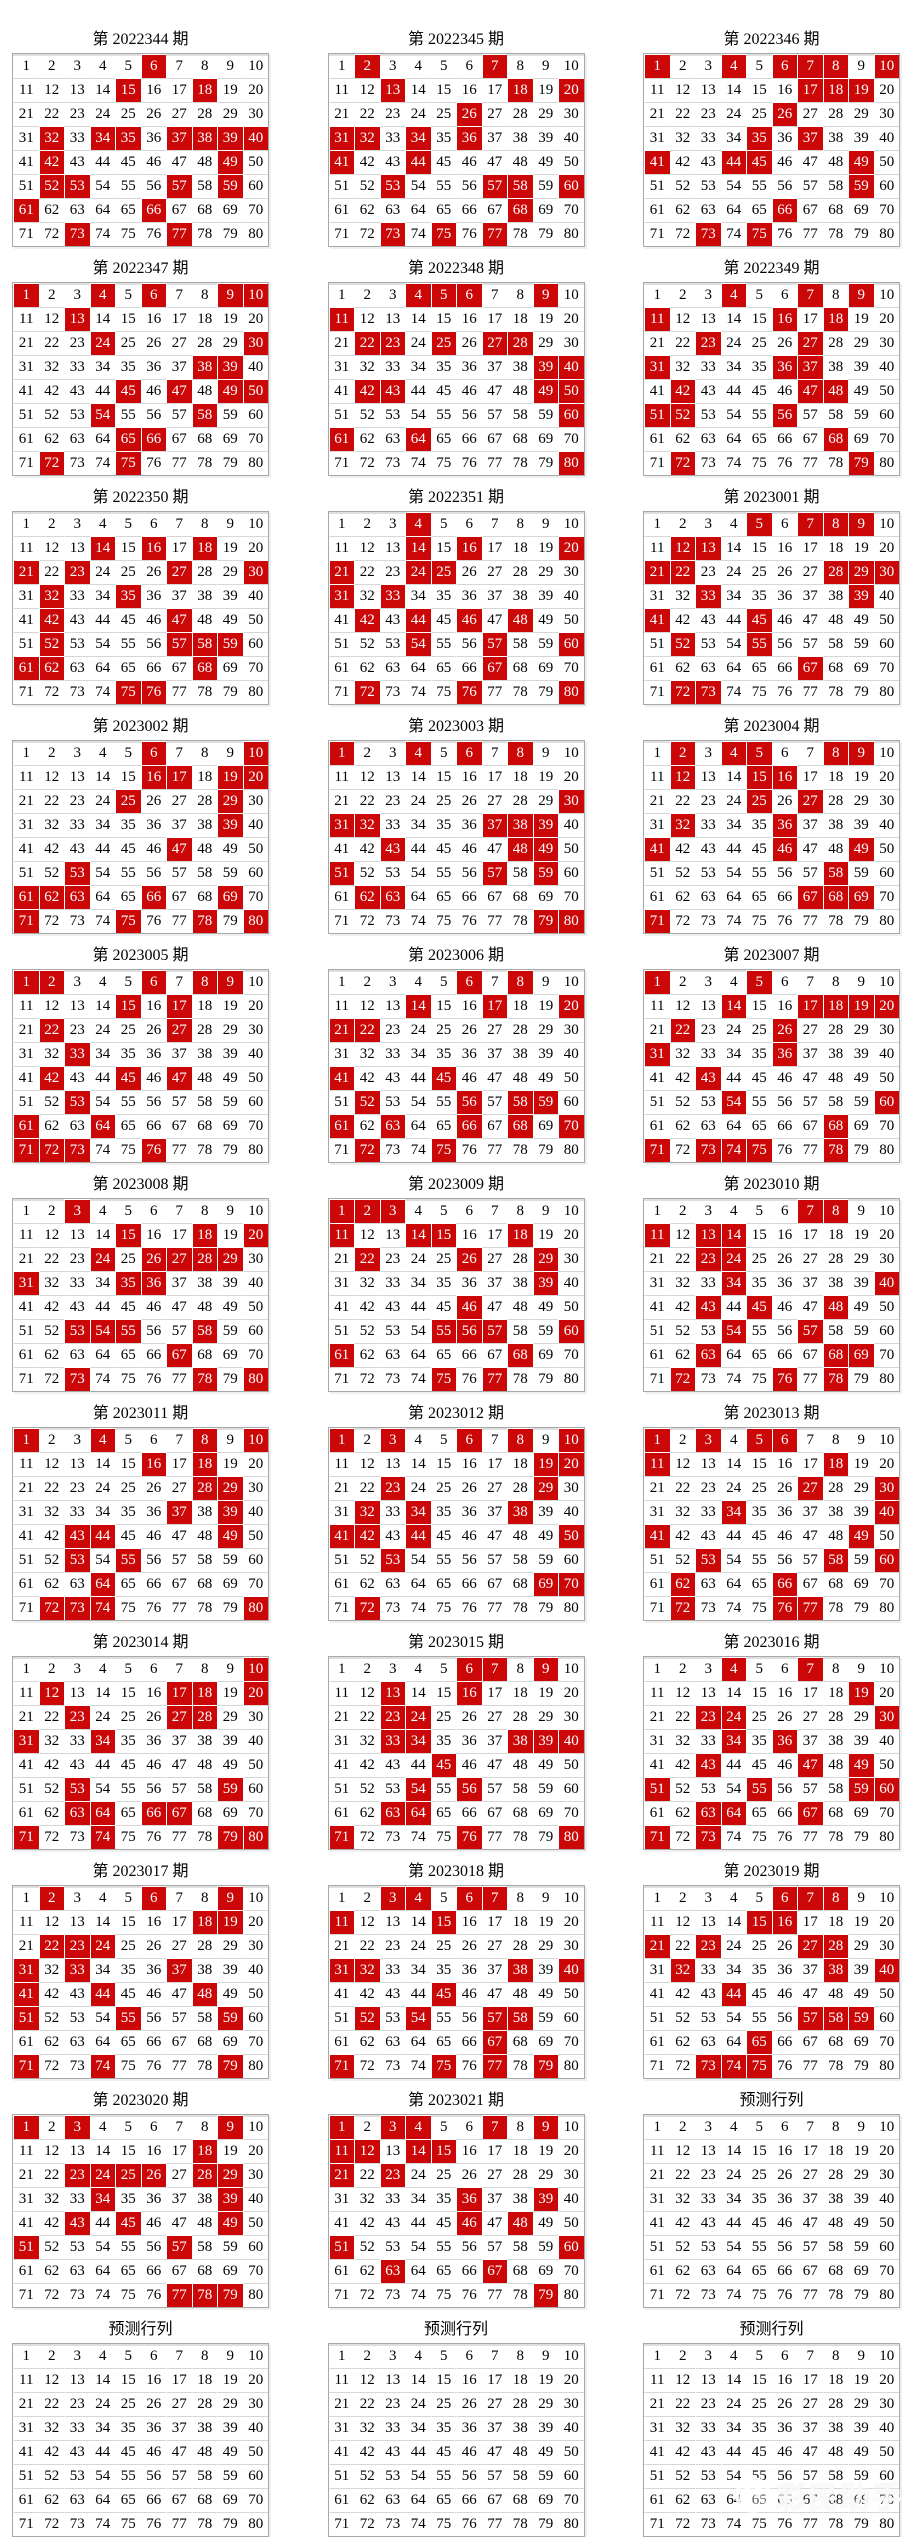  What do you see at coordinates (520, 1126) in the screenshot?
I see `number-cell-hit: 68` at bounding box center [520, 1126].